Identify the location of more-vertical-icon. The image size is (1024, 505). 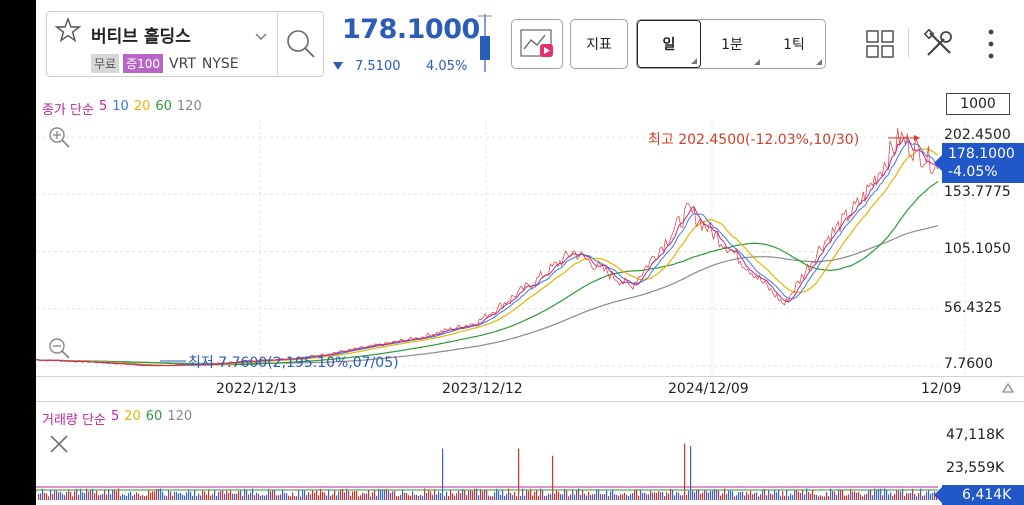
(991, 44).